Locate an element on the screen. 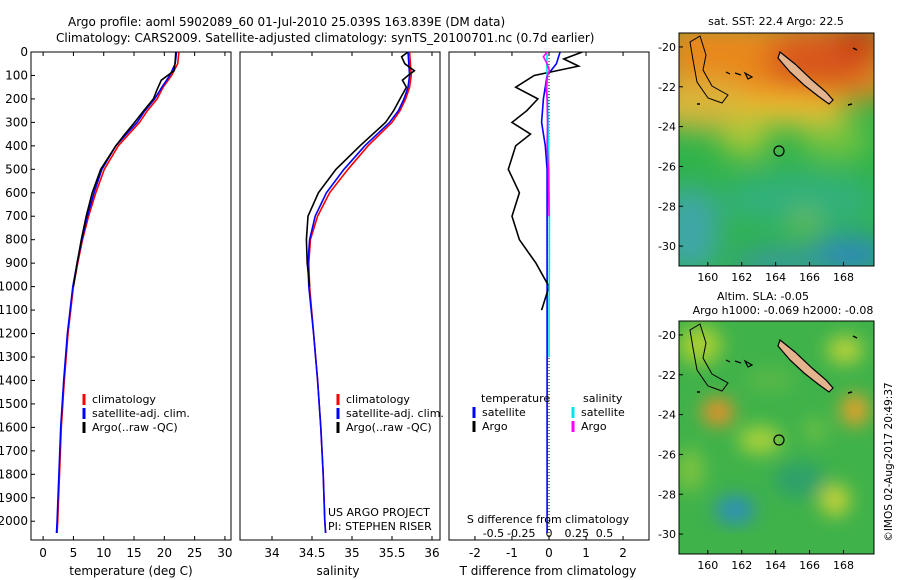 Image resolution: width=900 pixels, height=580 pixels. y-tick-label: 900 is located at coordinates (16, 263).